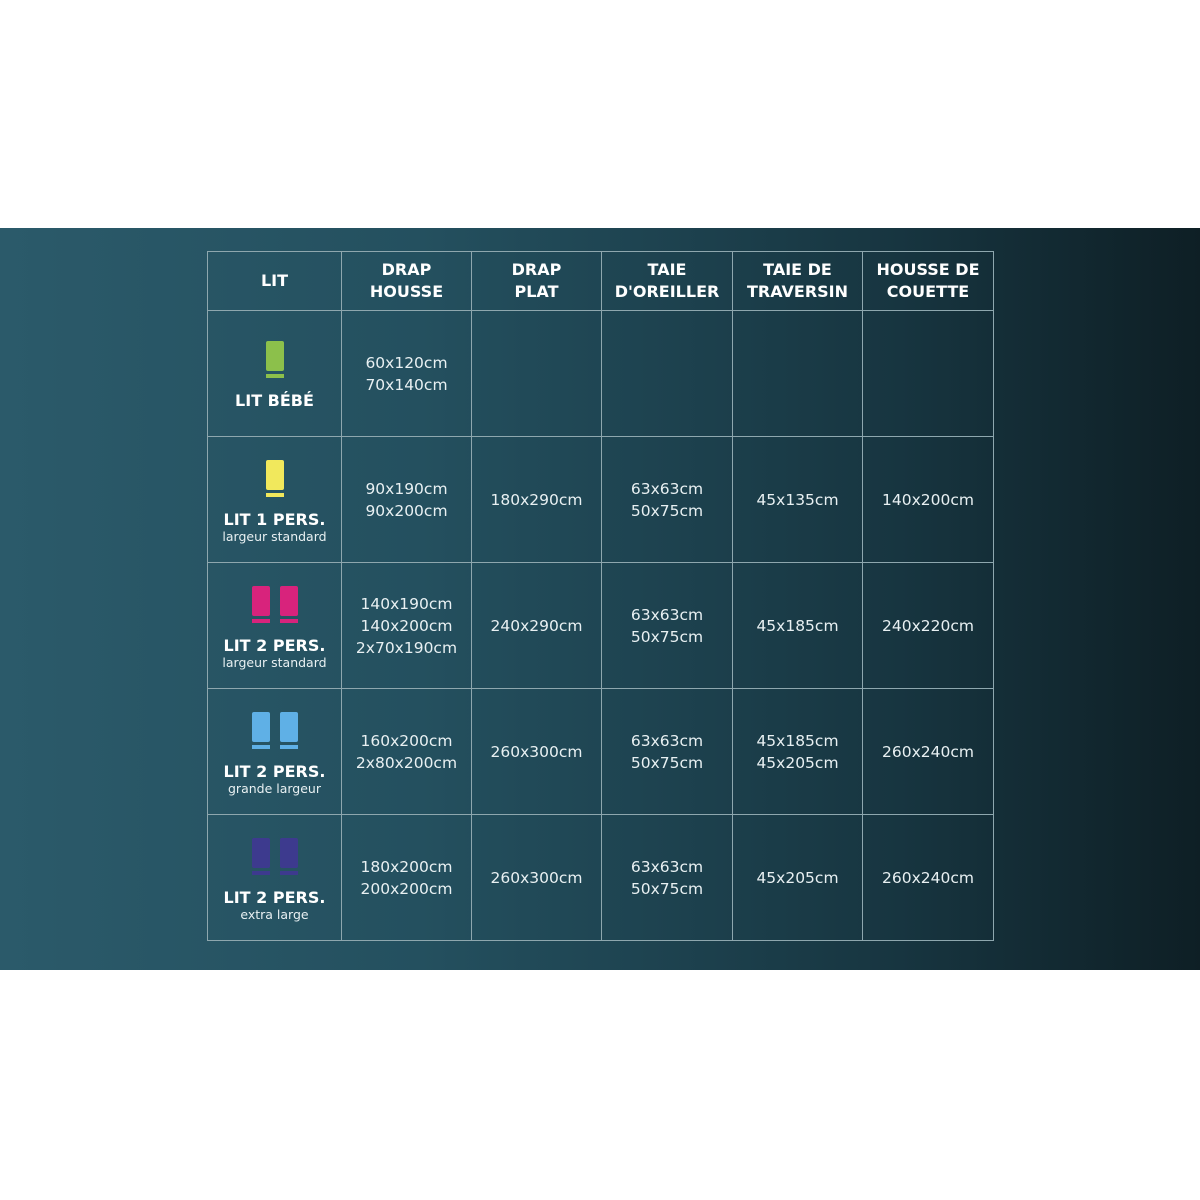  I want to click on bed-cell: LIT 2 PERS. extra large, so click(274, 877).